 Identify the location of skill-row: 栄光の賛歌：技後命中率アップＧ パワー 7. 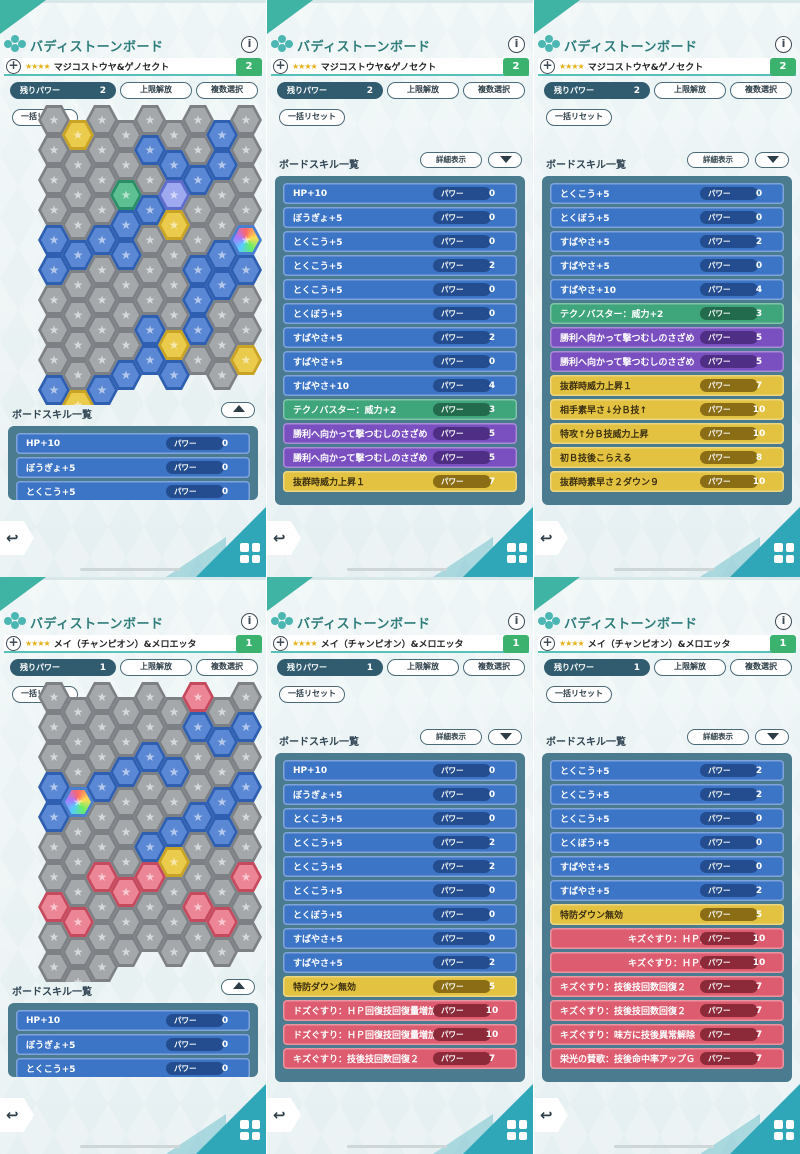
(667, 1058).